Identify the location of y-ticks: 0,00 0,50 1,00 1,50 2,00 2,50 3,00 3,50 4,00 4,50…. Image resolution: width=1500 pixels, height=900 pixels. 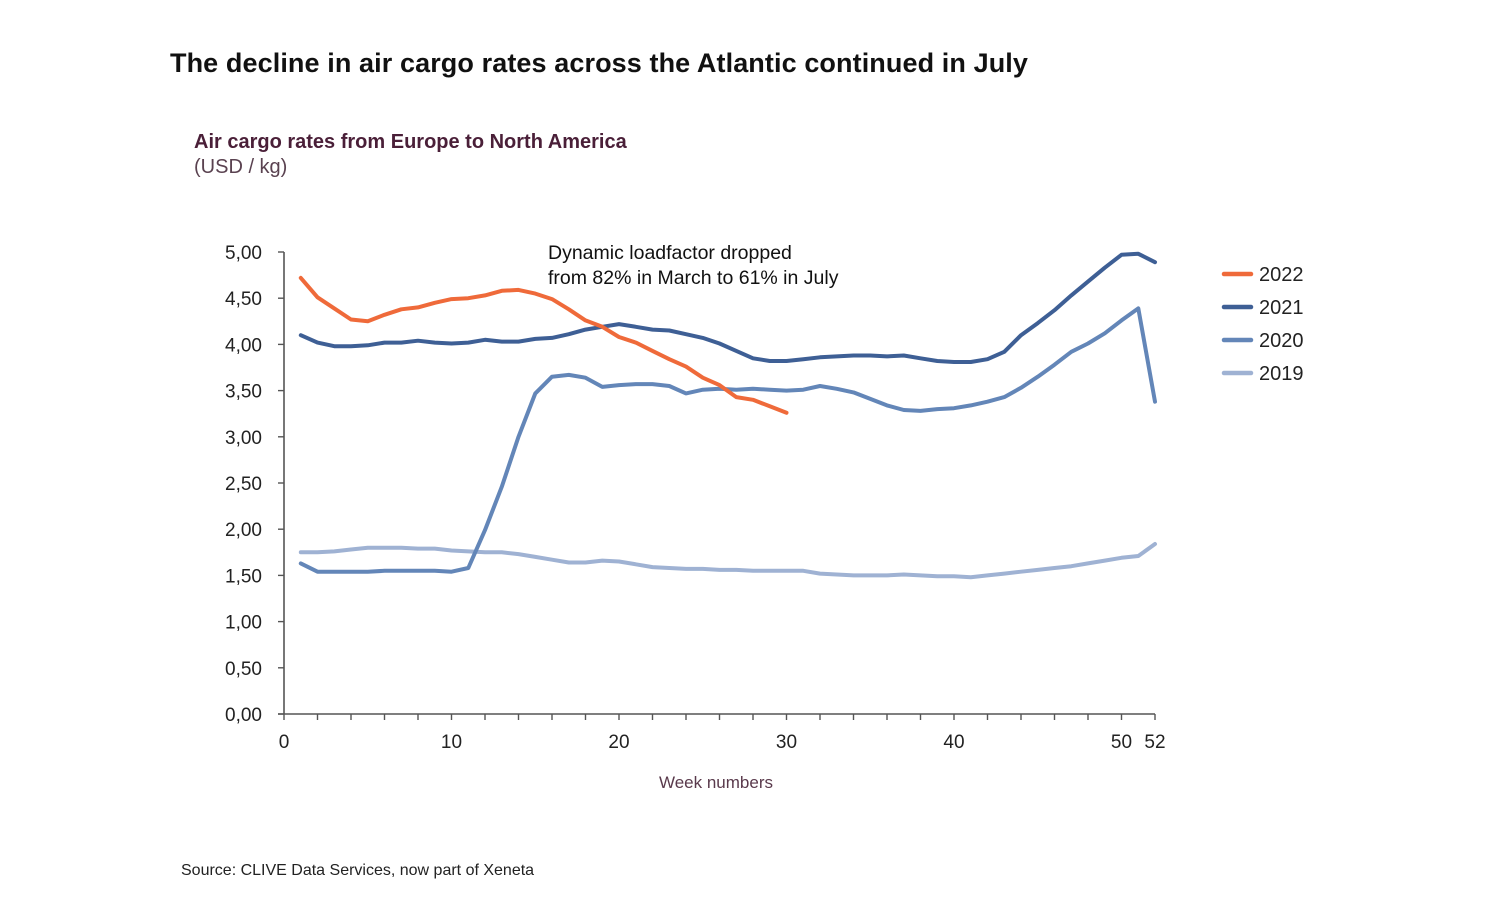
(254, 484).